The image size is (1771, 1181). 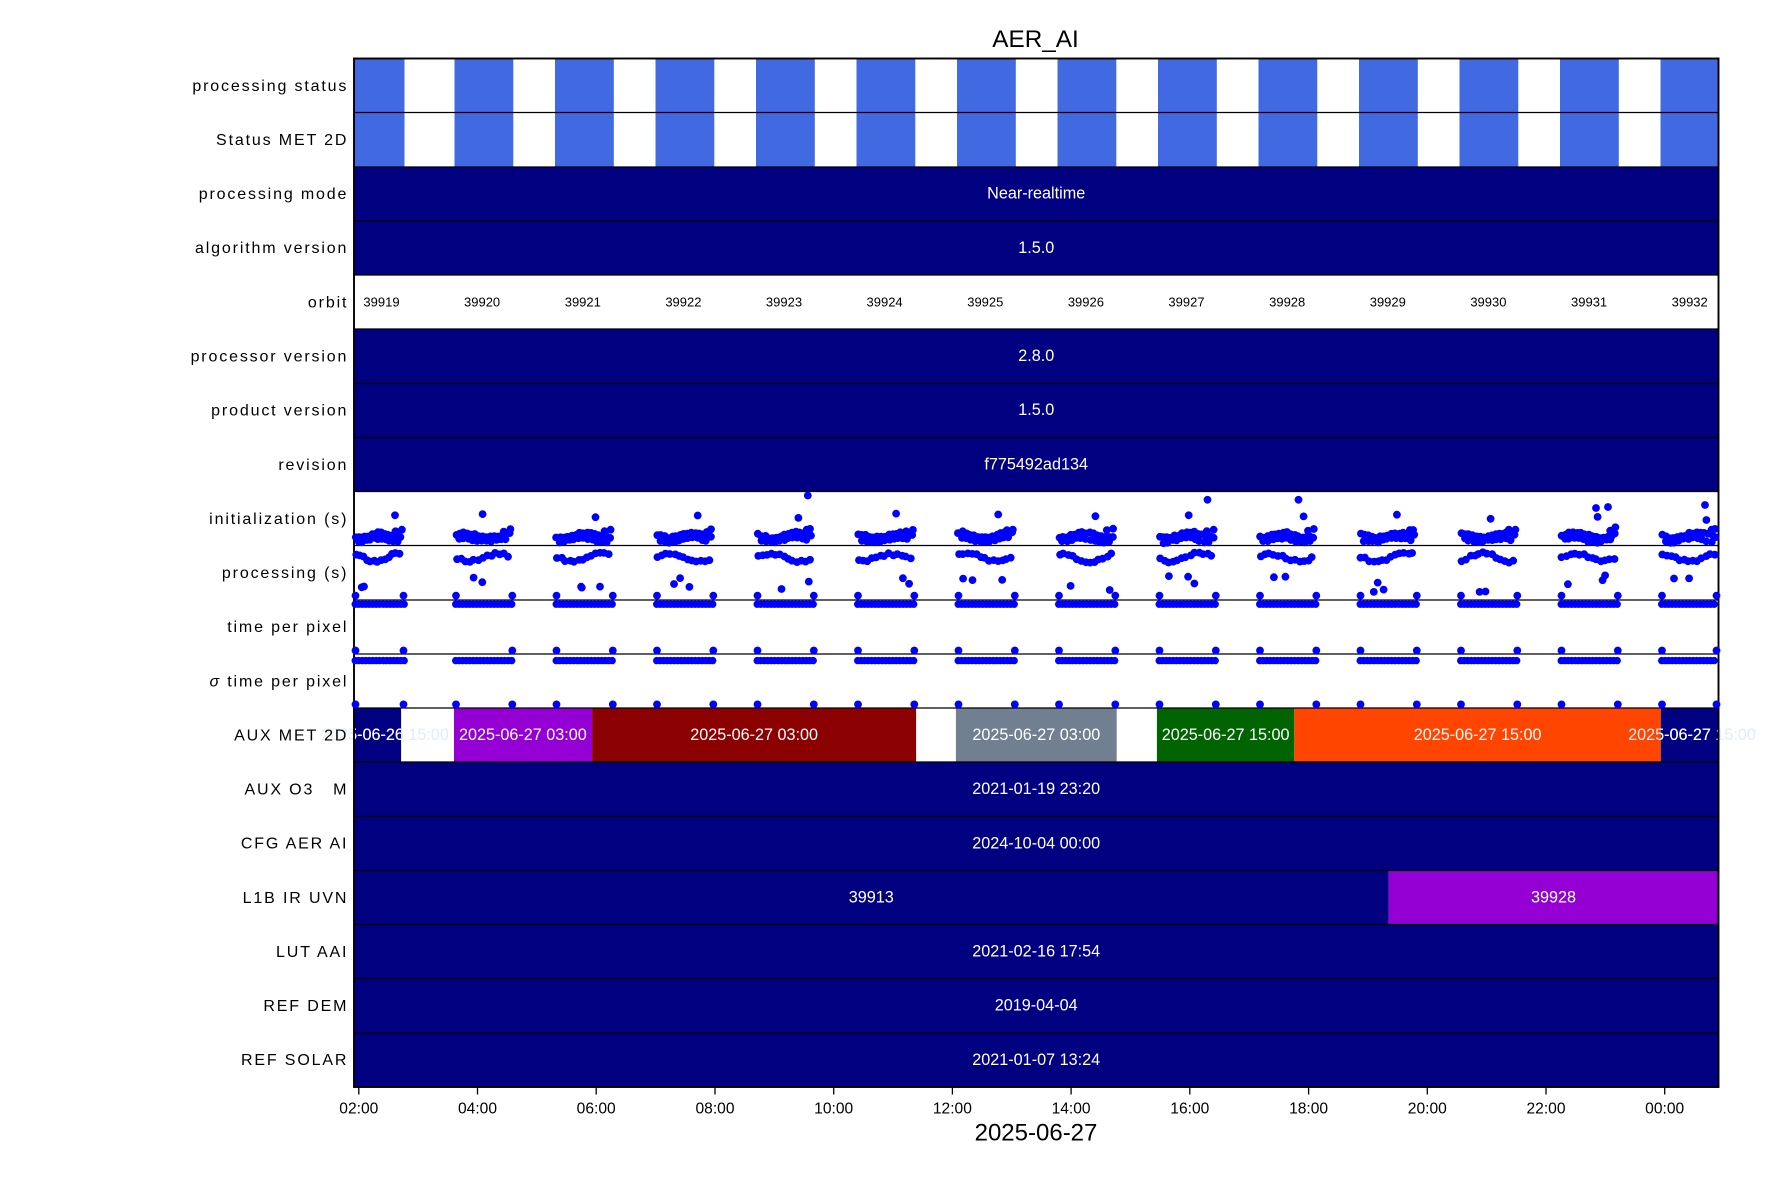 What do you see at coordinates (328, 302) in the screenshot?
I see `svg-text: orbit` at bounding box center [328, 302].